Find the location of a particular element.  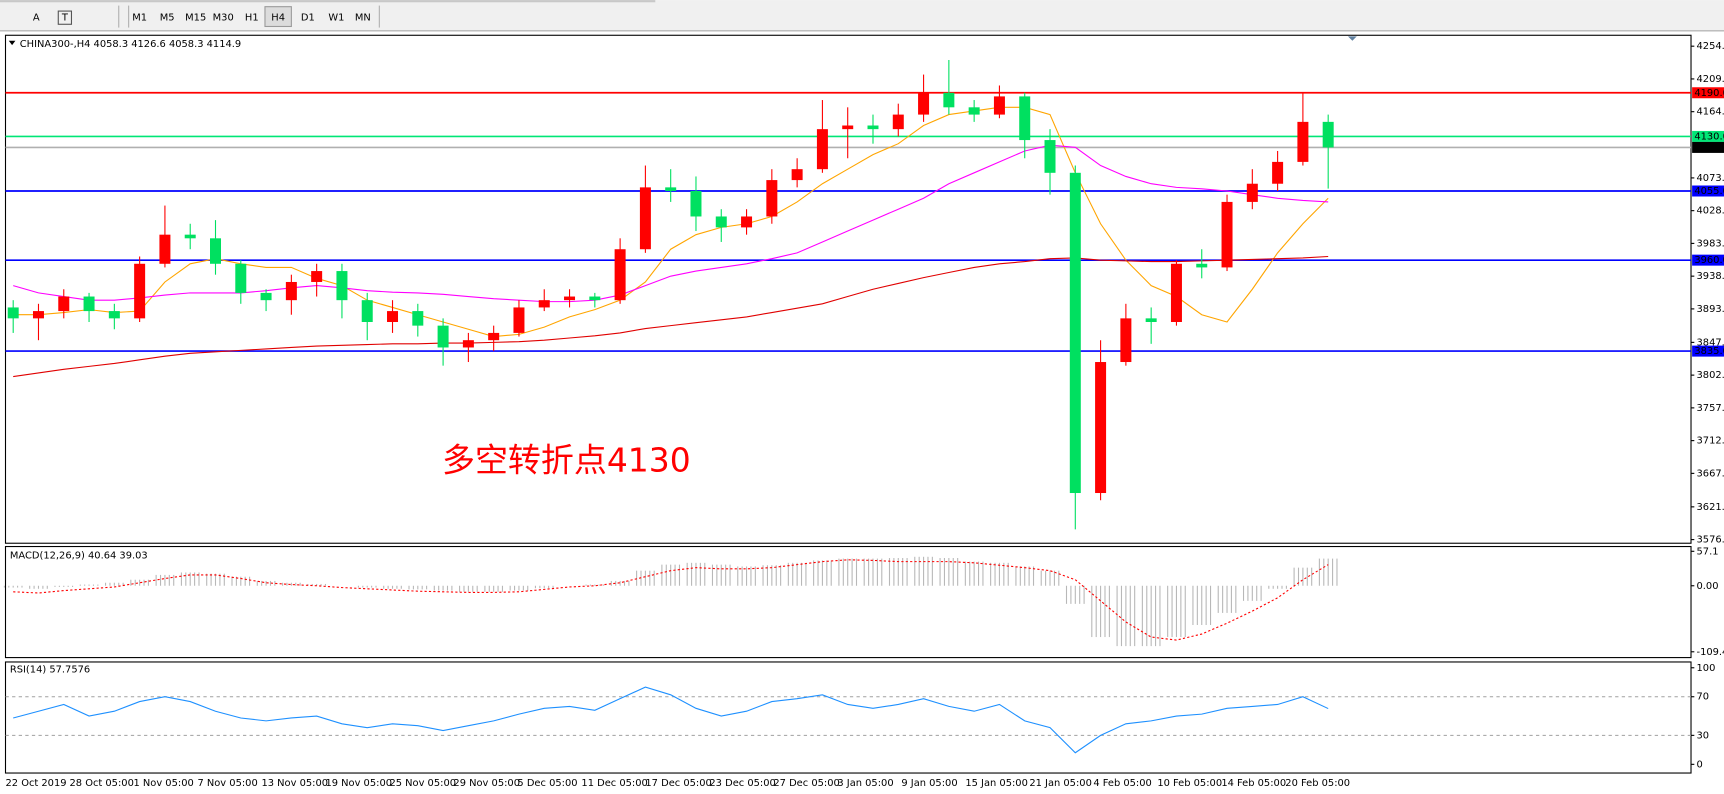

x-tick-label: 14 Feb 05:00 is located at coordinates (1253, 783).